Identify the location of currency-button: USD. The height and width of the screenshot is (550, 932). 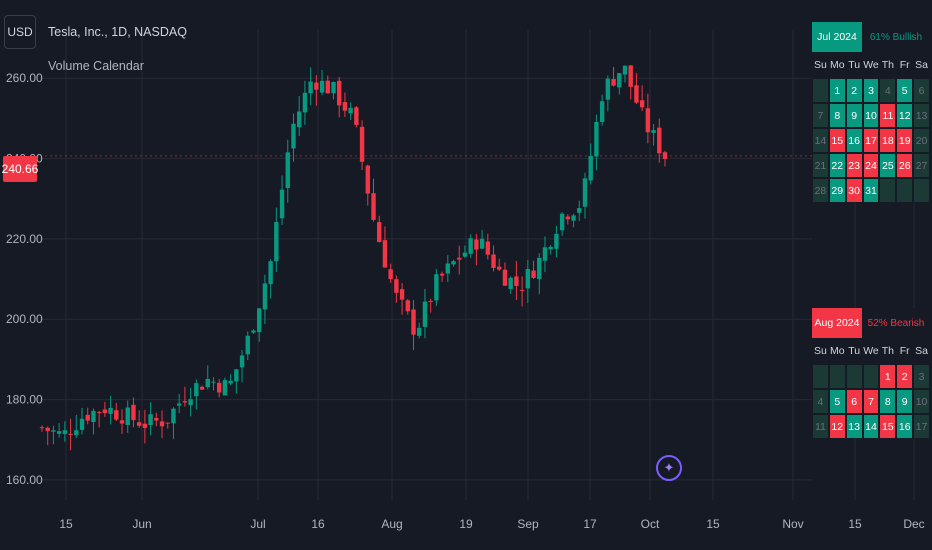
(20, 32).